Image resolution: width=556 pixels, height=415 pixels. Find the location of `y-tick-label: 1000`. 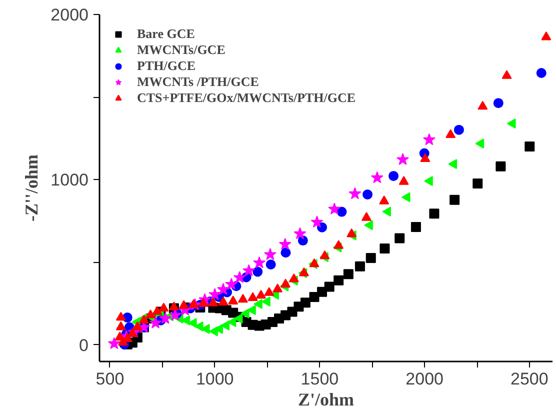

y-tick-label: 1000 is located at coordinates (69, 180).